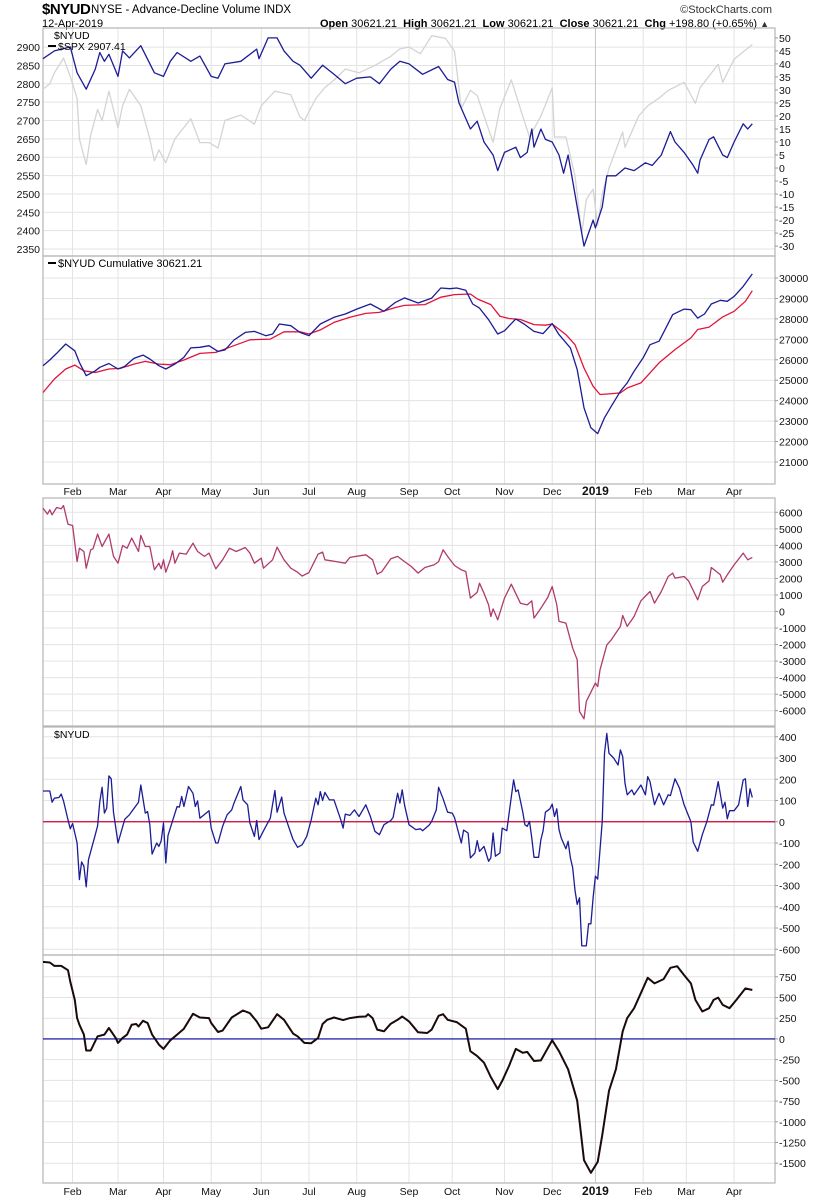 The image size is (820, 1200). I want to click on high-label: High, so click(415, 24).